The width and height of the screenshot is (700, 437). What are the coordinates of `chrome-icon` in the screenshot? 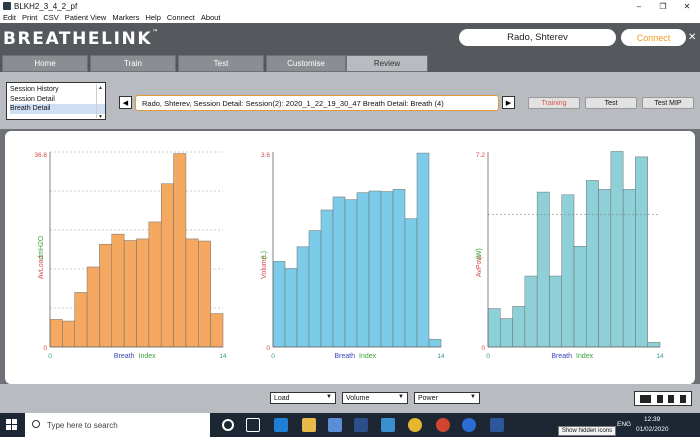 It's located at (415, 425).